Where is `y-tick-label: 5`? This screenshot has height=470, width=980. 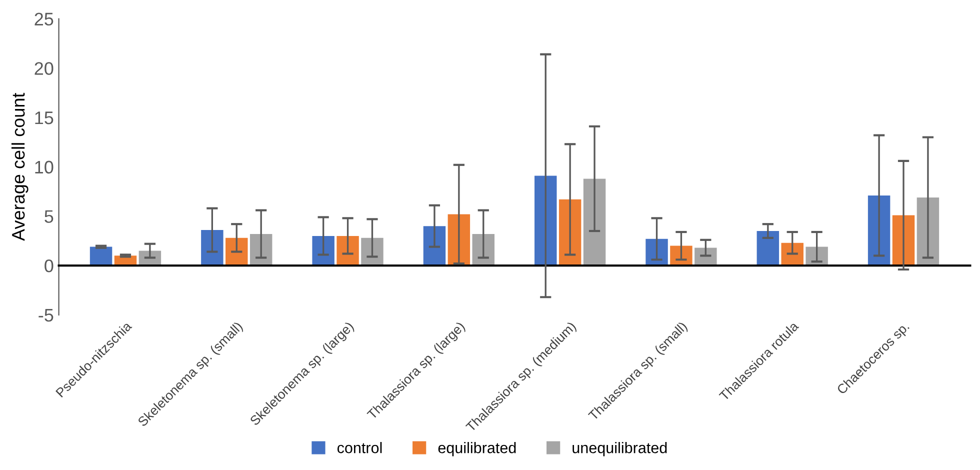
y-tick-label: 5 is located at coordinates (49, 216).